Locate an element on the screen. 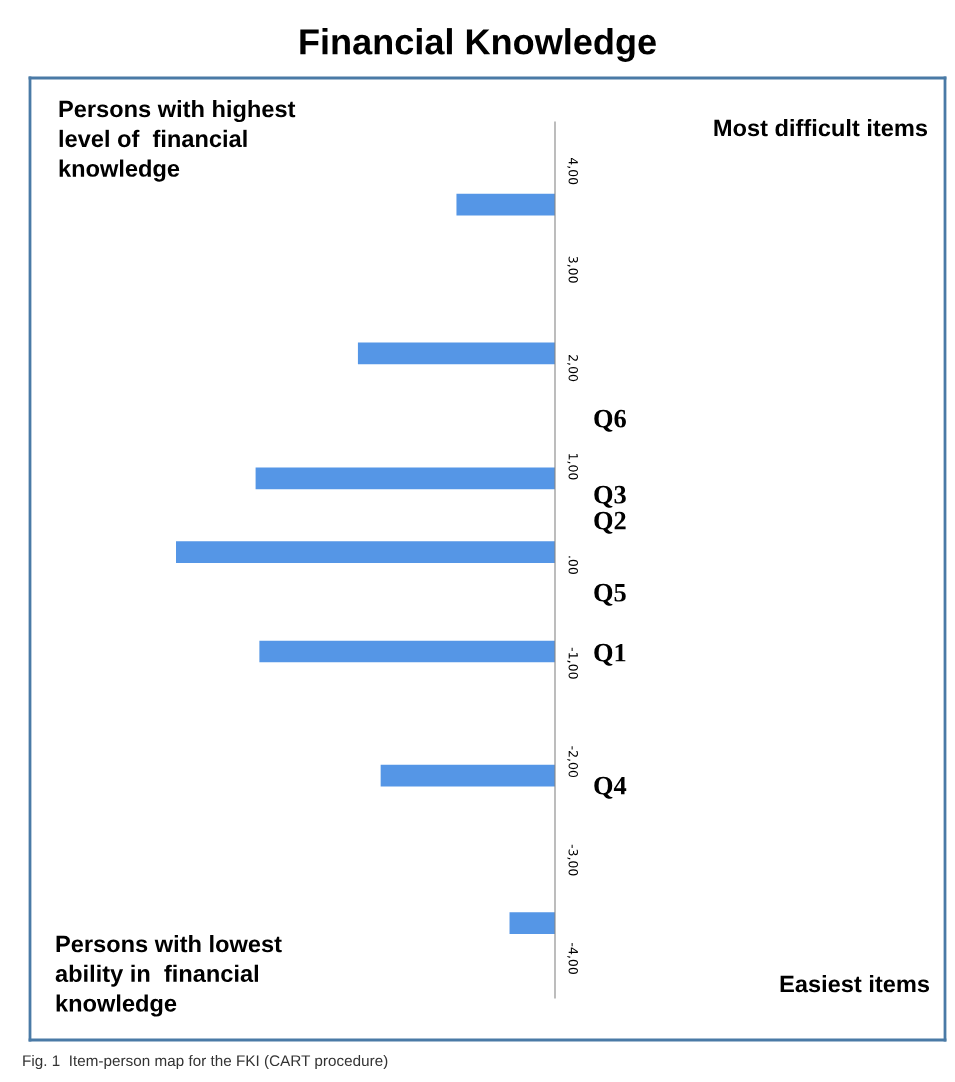 Image resolution: width=955 pixels, height=1082 pixels. y-tick-label: 1,00 is located at coordinates (572, 466).